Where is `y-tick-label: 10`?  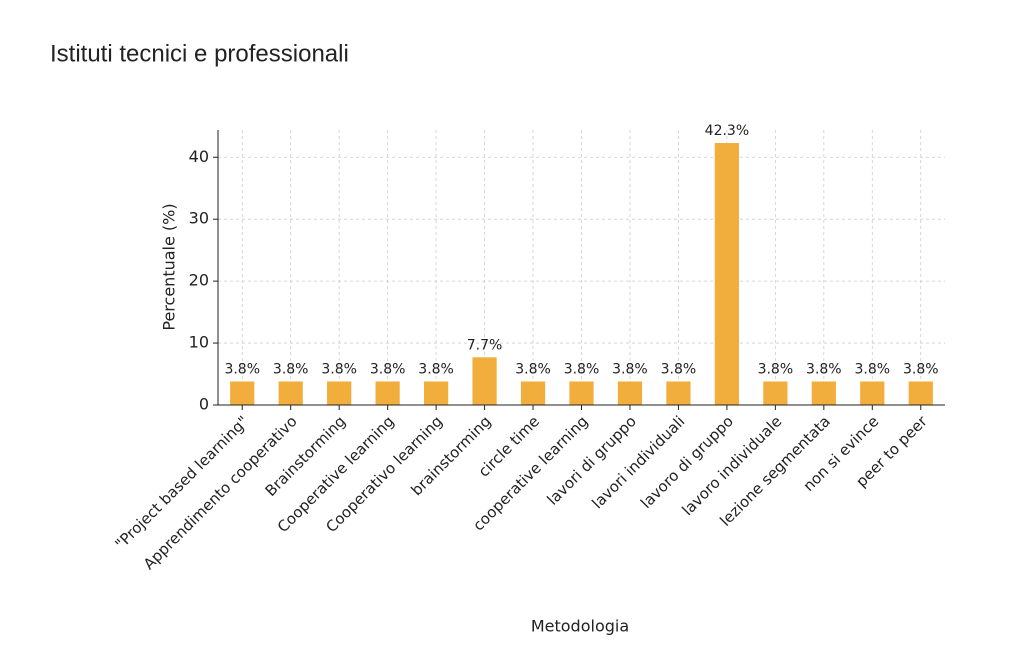
y-tick-label: 10 is located at coordinates (199, 342).